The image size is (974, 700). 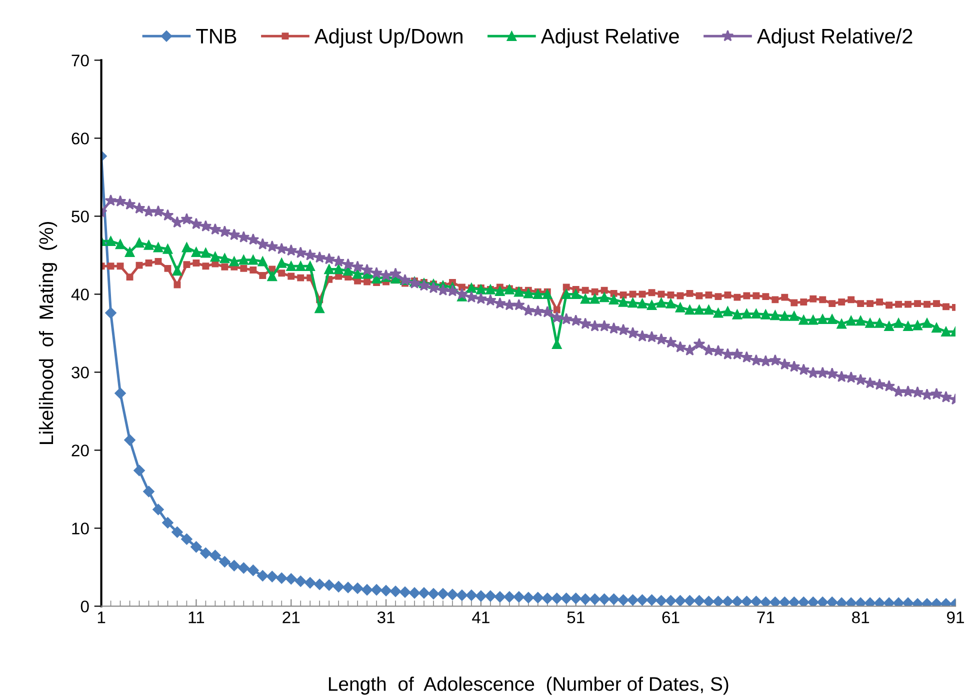 I want to click on y-tick-label: 10, so click(x=80, y=528).